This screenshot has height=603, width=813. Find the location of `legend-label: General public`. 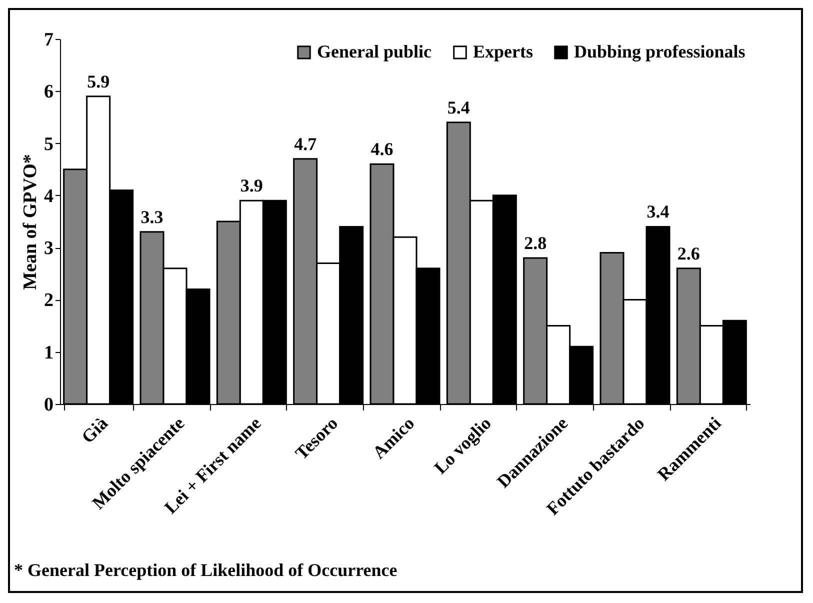

legend-label: General public is located at coordinates (374, 51).